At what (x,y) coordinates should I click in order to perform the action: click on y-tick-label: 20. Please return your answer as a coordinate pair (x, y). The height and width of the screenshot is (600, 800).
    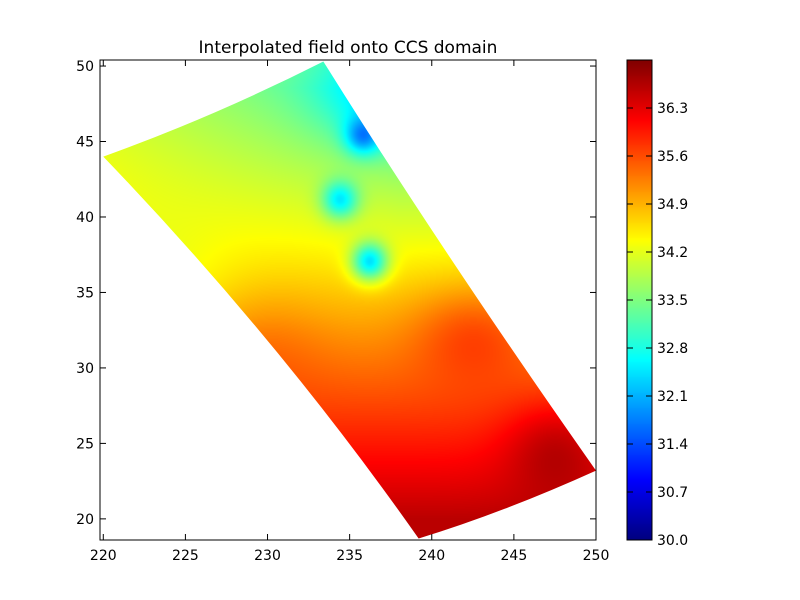
    Looking at the image, I should click on (85, 520).